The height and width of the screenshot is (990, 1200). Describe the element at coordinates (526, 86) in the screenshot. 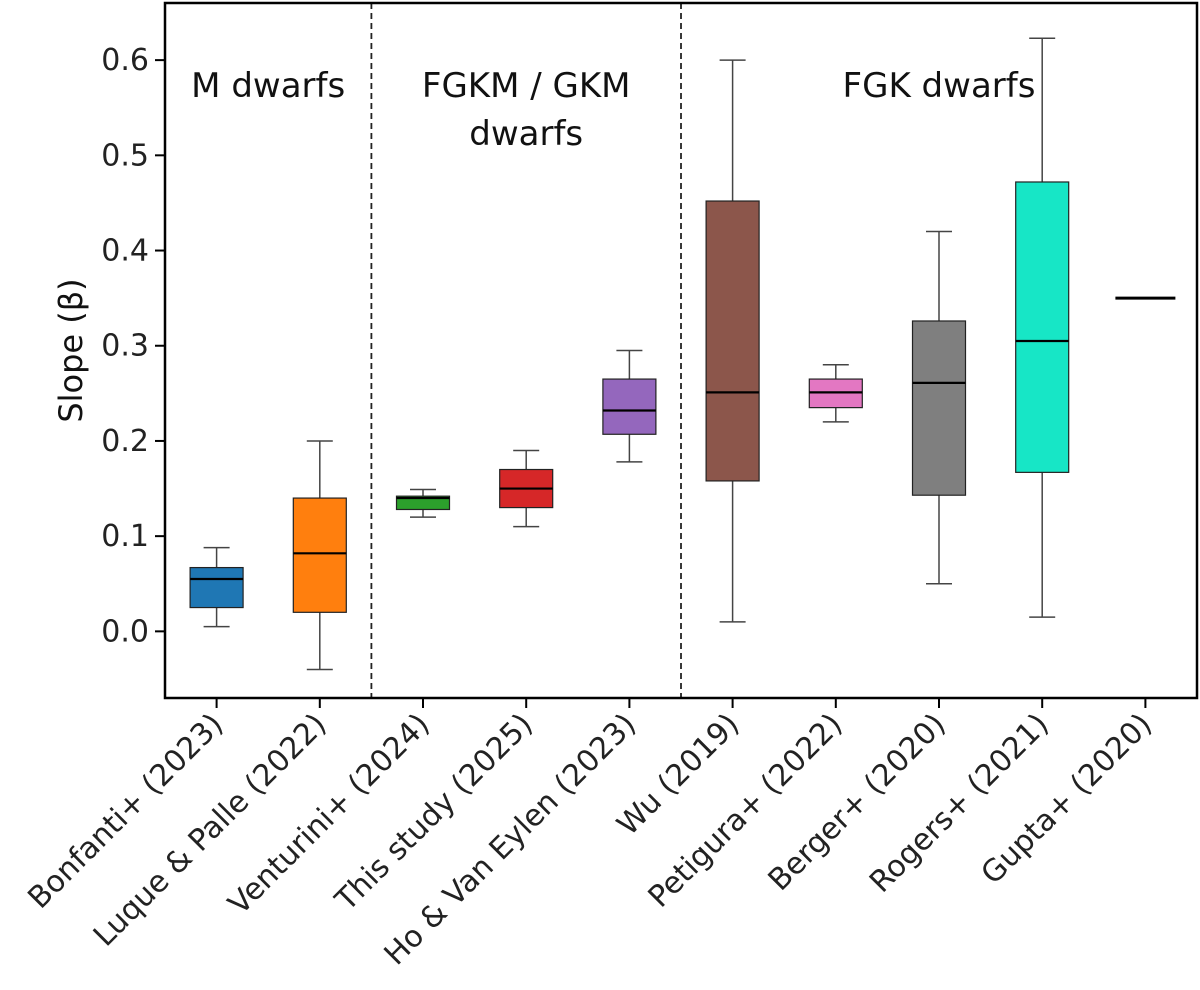

I see `region-label: FGKM / GKM` at that location.